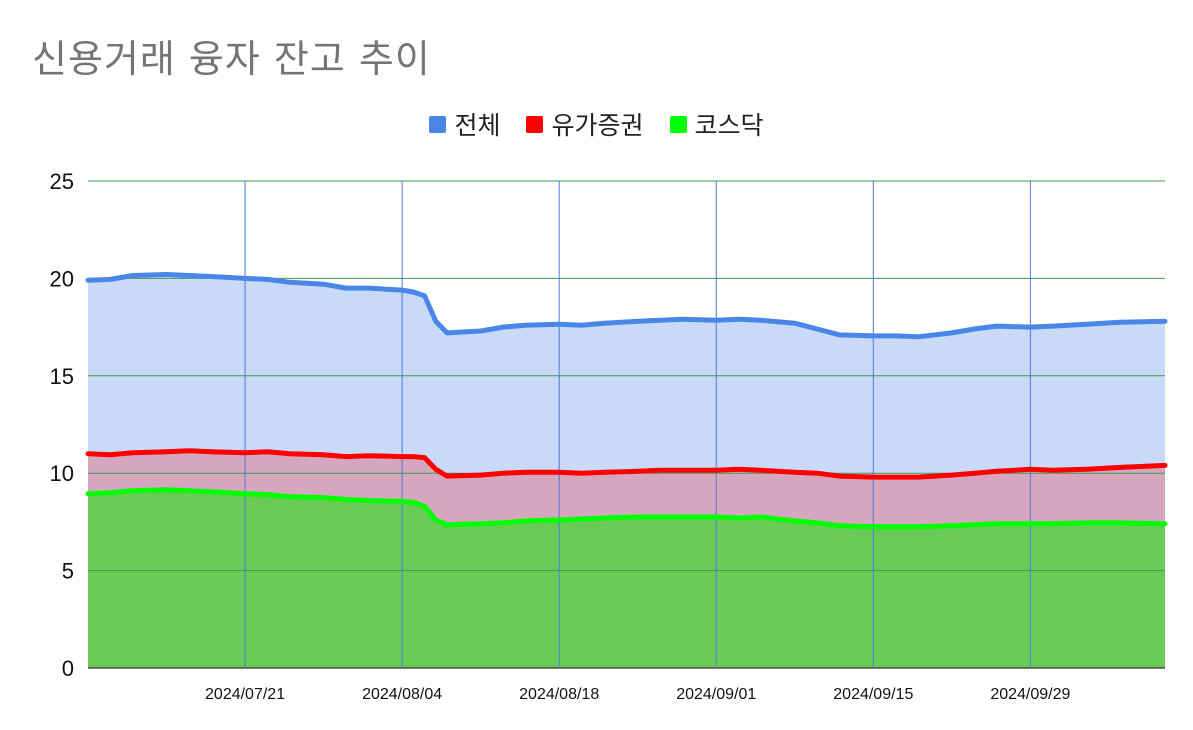 Image resolution: width=1193 pixels, height=730 pixels. Describe the element at coordinates (716, 694) in the screenshot. I see `x-tick-label: 2024/09/01` at that location.